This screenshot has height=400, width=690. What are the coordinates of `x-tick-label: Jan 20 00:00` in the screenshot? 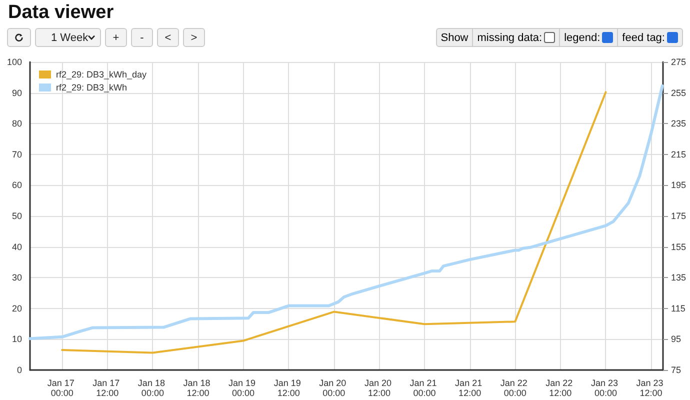 It's located at (334, 388).